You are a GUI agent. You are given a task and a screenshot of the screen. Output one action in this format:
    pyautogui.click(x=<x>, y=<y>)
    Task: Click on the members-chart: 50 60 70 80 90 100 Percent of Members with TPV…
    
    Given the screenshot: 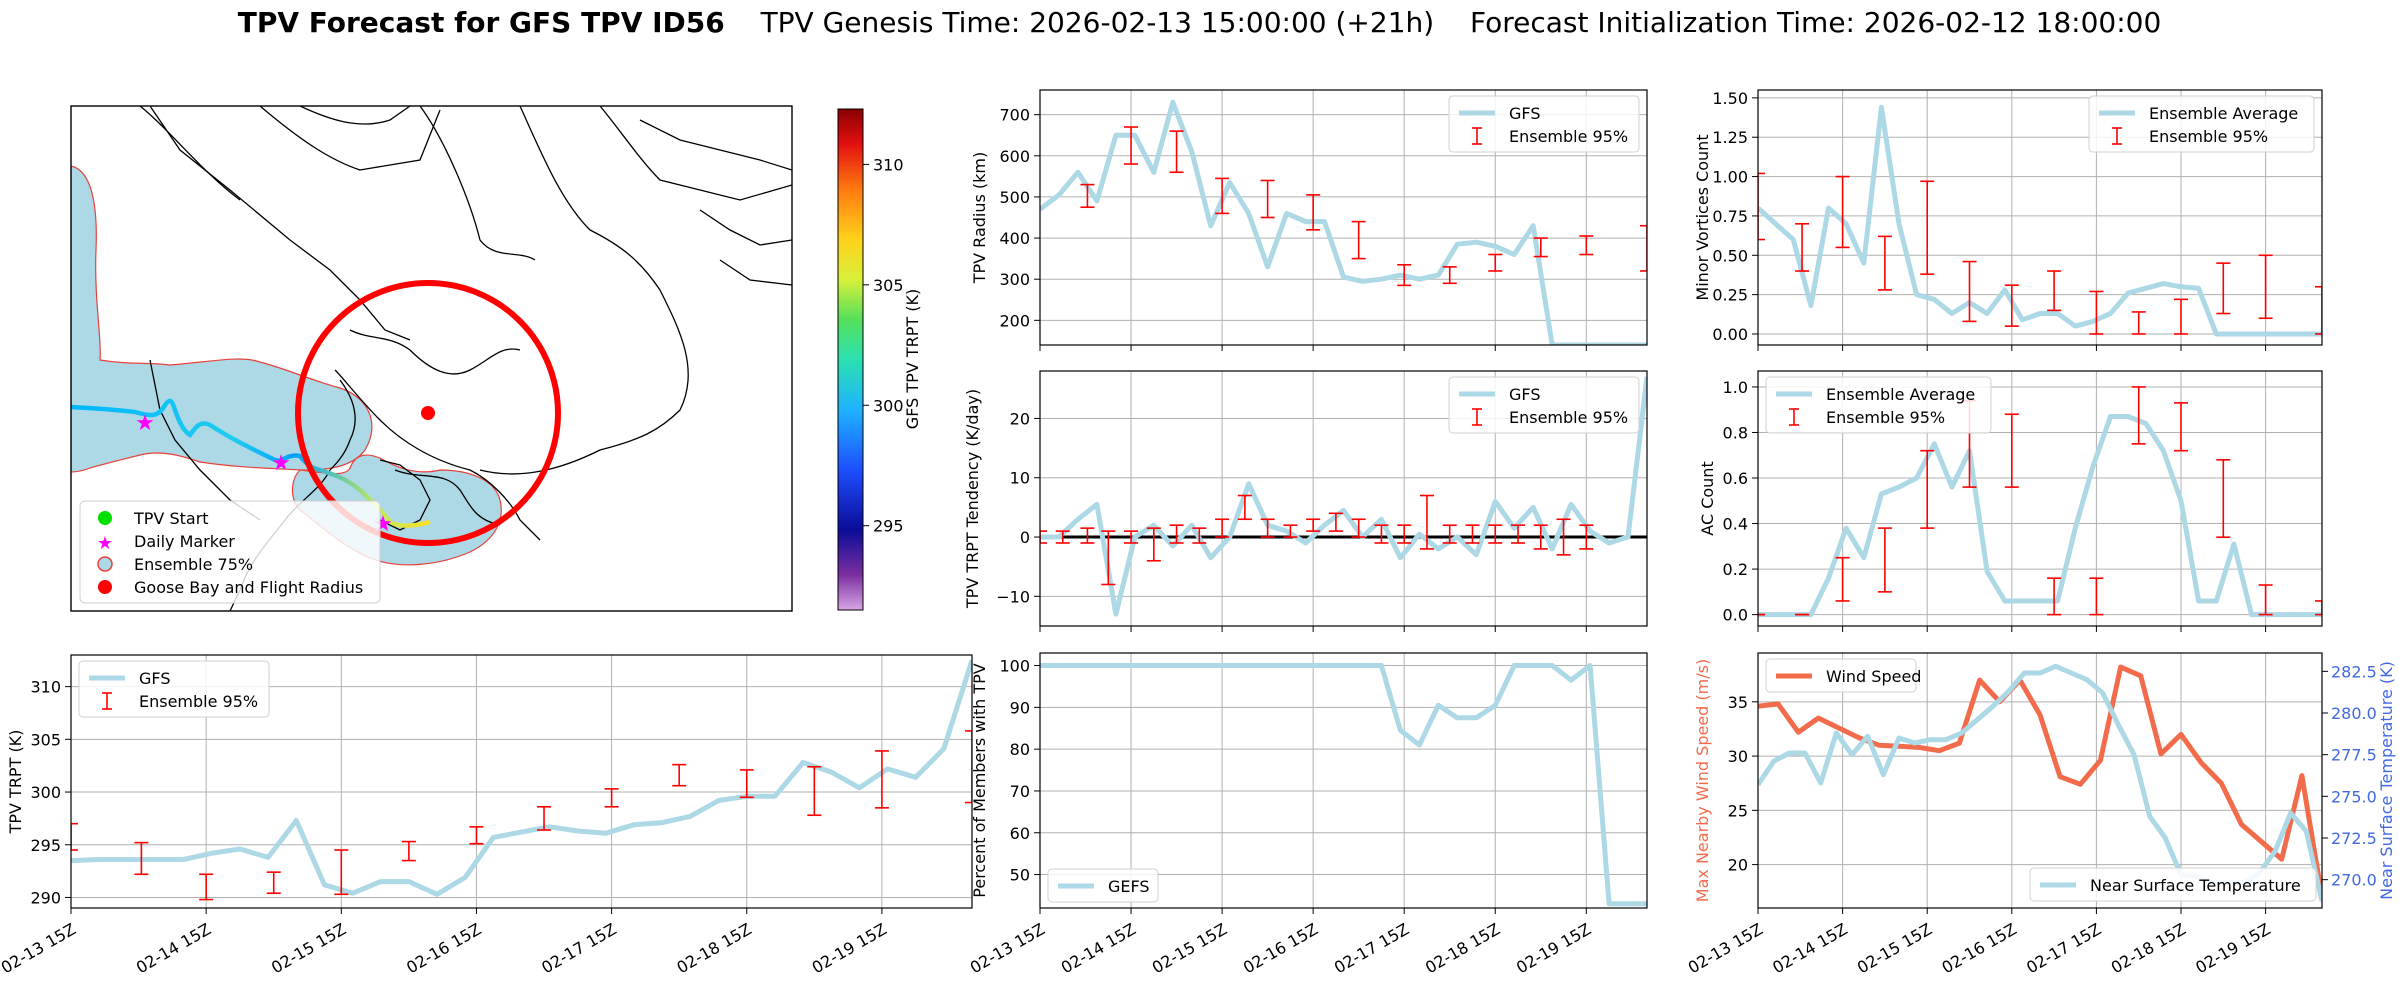 What is the action you would take?
    pyautogui.click(x=1307, y=814)
    